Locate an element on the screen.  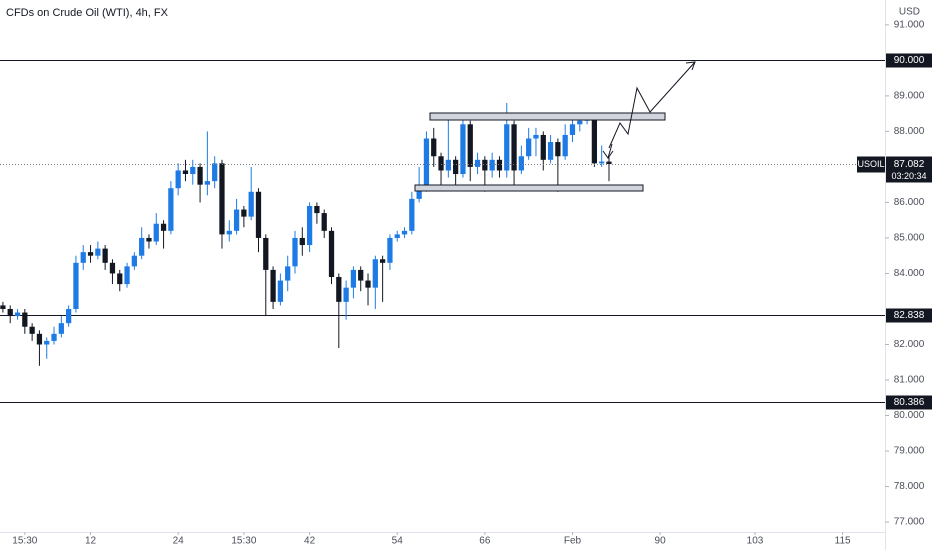
y-tick-label: 82.000 is located at coordinates (909, 344).